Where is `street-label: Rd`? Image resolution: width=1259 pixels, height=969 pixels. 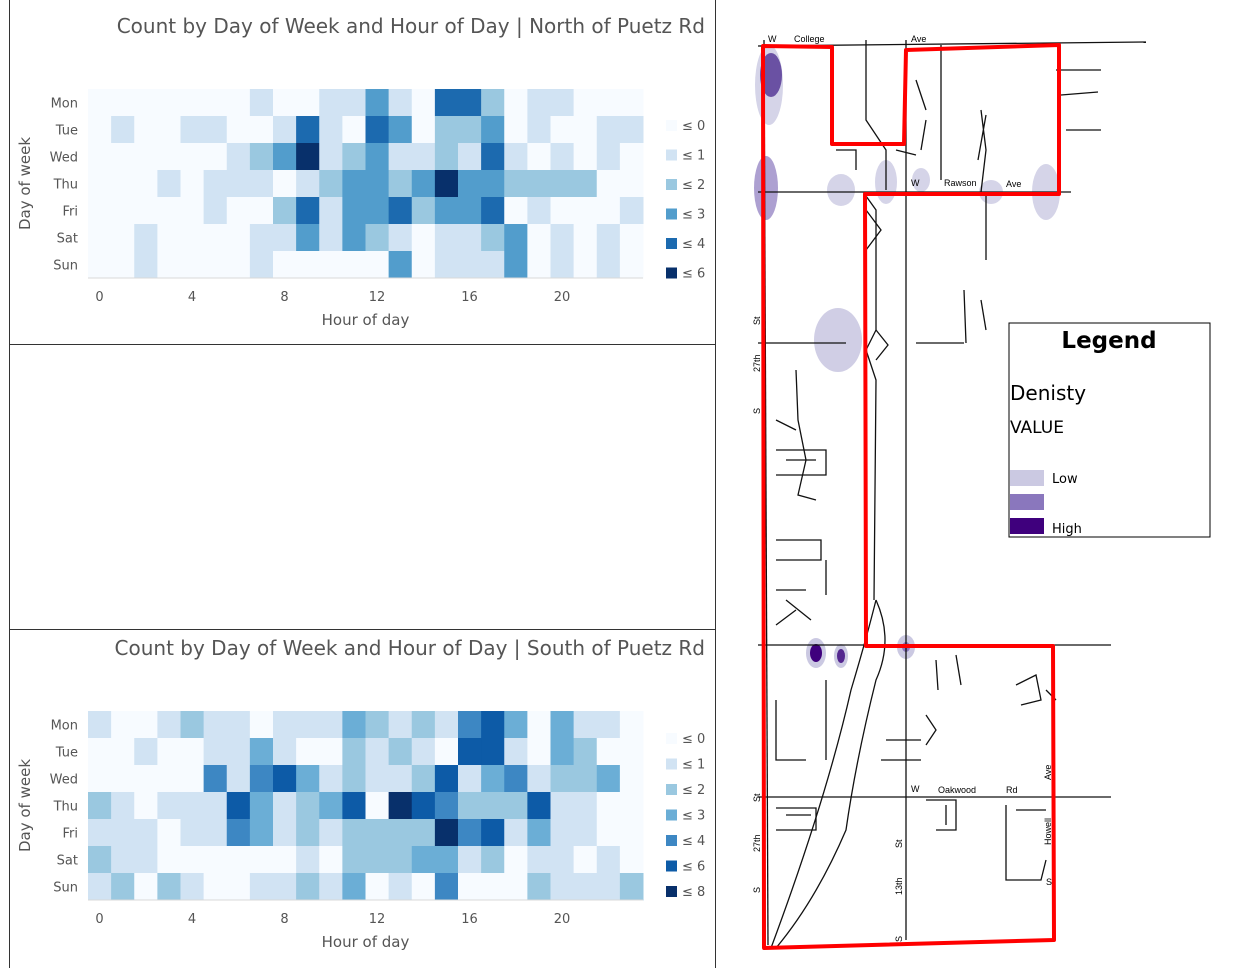 street-label: Rd is located at coordinates (1012, 790).